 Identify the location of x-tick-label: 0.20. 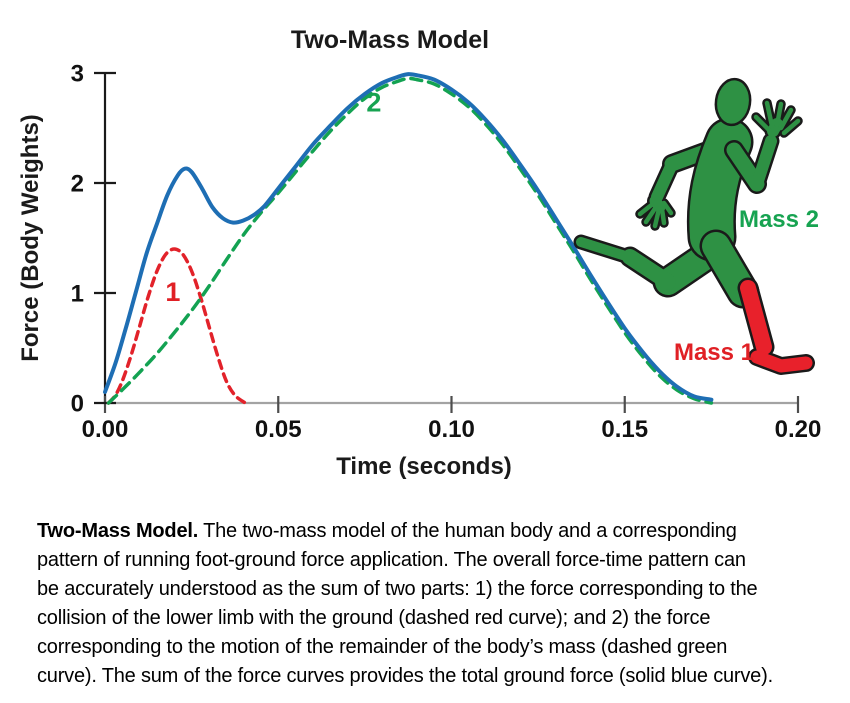
(798, 429).